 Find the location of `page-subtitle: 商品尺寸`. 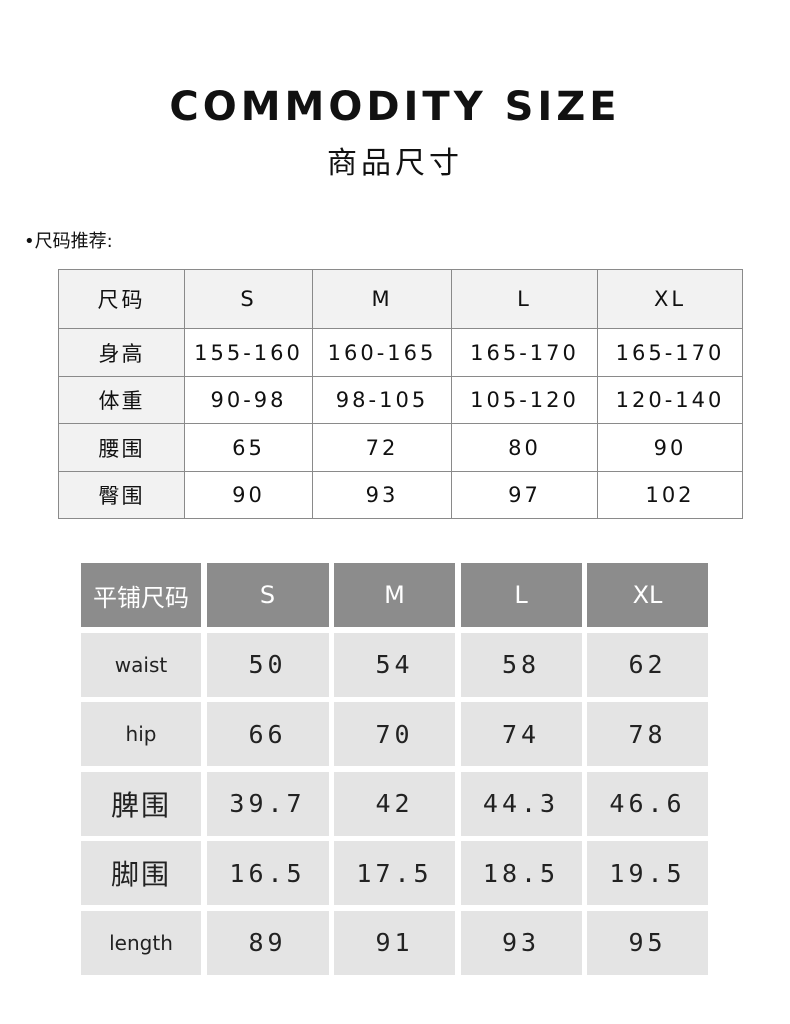

page-subtitle: 商品尺寸 is located at coordinates (395, 163).